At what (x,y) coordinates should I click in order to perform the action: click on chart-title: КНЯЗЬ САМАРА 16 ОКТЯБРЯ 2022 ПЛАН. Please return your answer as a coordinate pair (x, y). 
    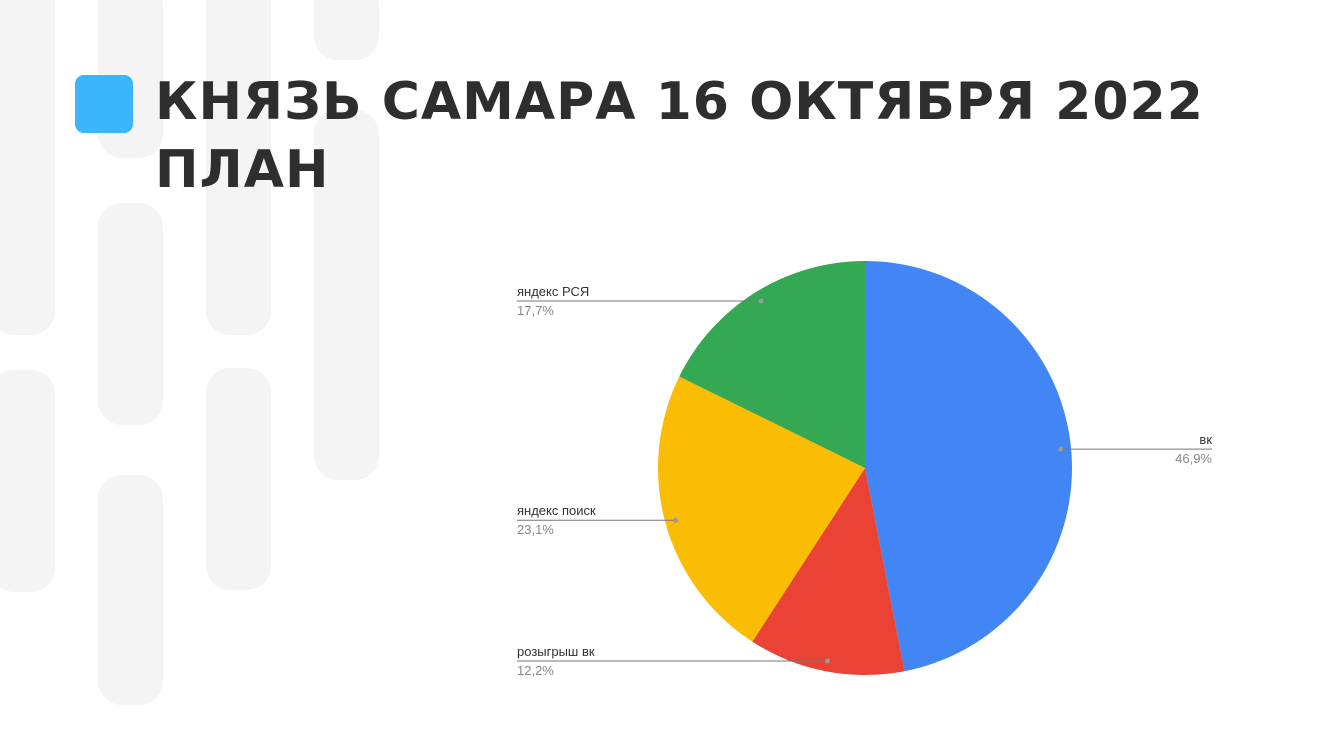
    Looking at the image, I should click on (679, 136).